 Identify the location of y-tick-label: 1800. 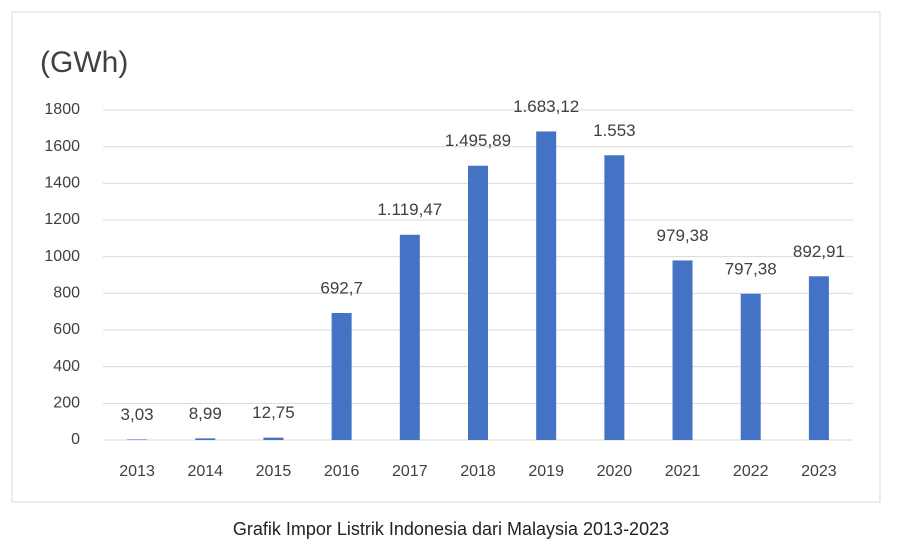
(62, 109).